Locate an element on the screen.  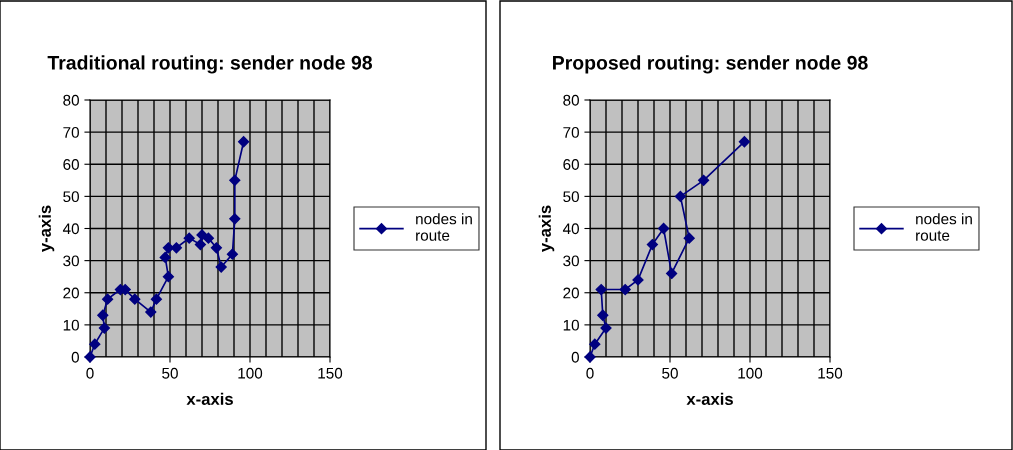
chart-title: Proposed routing: sender node 98 is located at coordinates (710, 64).